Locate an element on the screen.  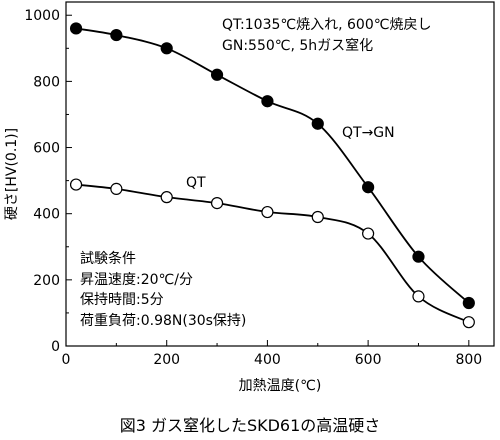
x-tick-label: 600 is located at coordinates (368, 360).